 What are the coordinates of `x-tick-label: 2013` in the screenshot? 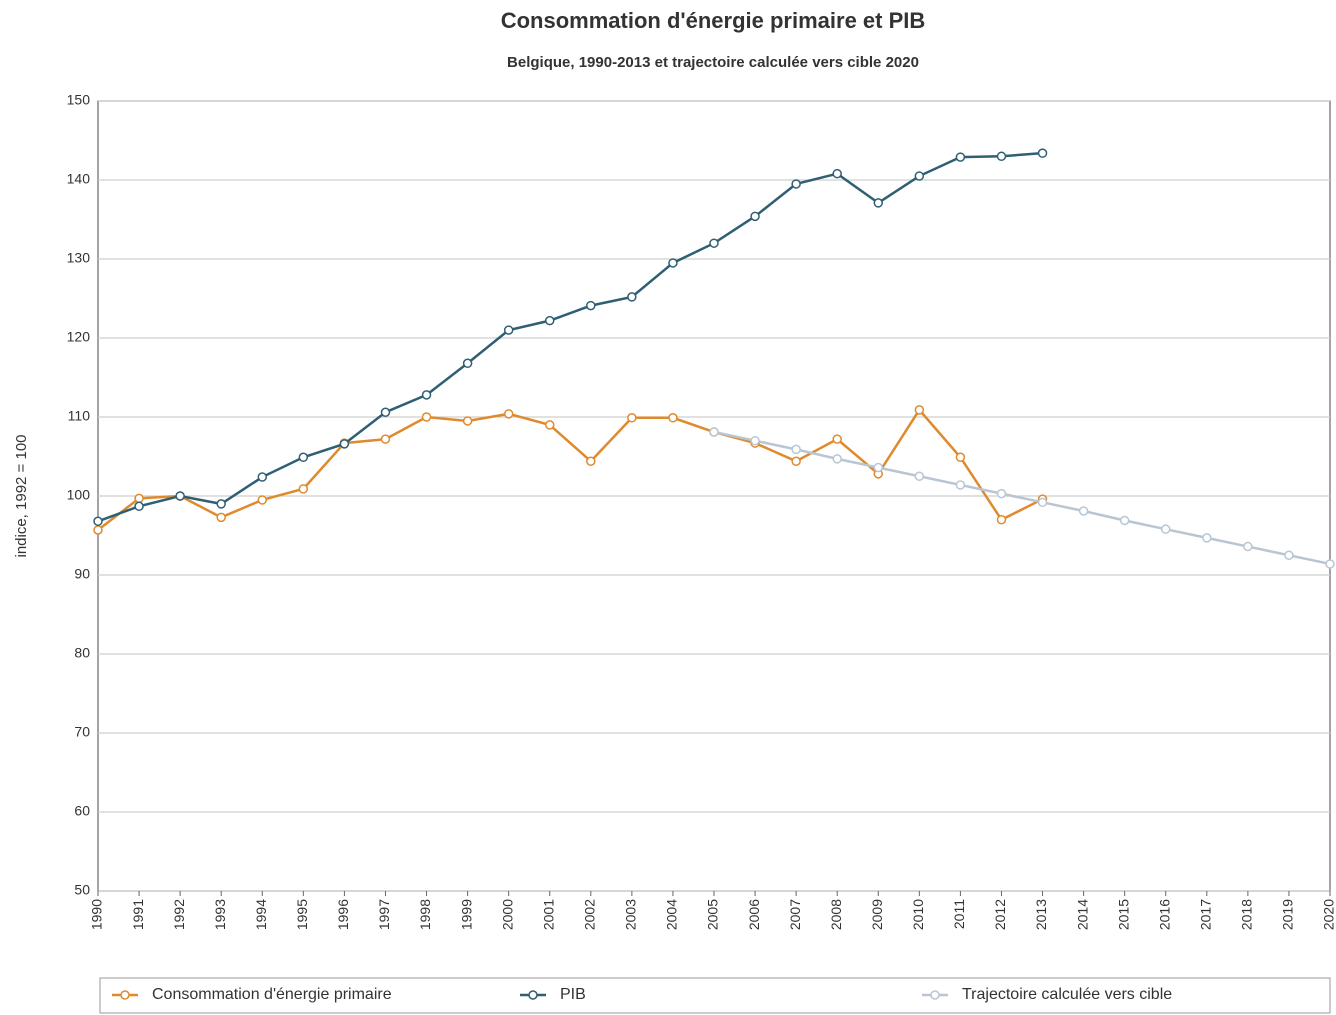 It's located at (1041, 914).